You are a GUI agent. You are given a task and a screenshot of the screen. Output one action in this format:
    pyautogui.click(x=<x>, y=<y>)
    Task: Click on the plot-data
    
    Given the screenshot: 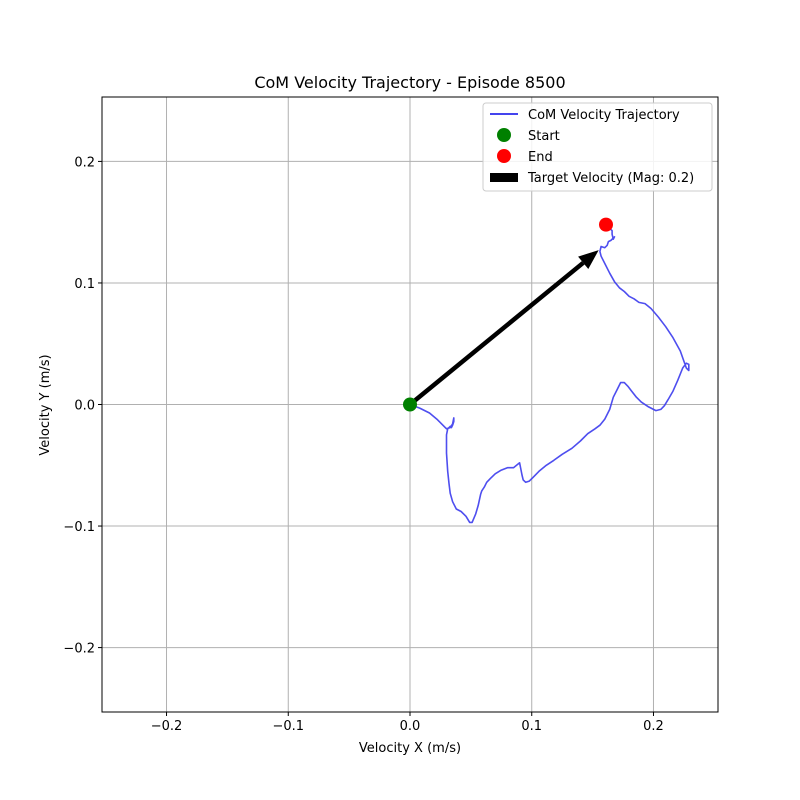 What is the action you would take?
    pyautogui.click(x=546, y=370)
    